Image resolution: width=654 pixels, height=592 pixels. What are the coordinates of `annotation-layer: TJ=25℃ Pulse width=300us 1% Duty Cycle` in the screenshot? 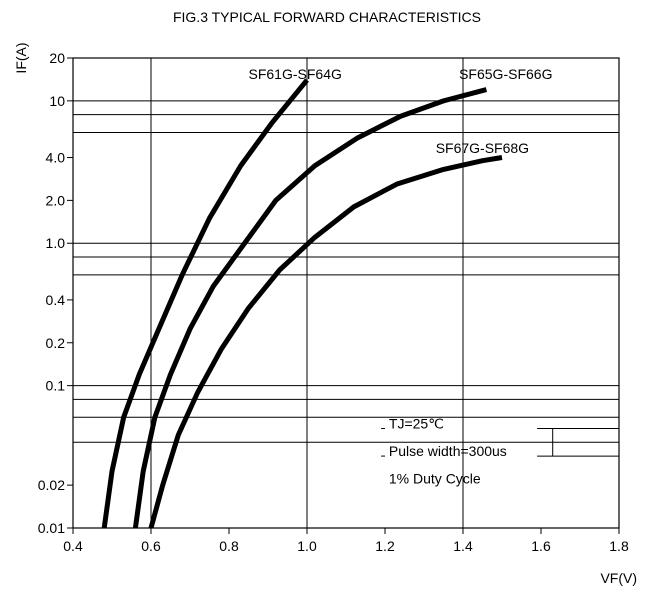 It's located at (500, 451).